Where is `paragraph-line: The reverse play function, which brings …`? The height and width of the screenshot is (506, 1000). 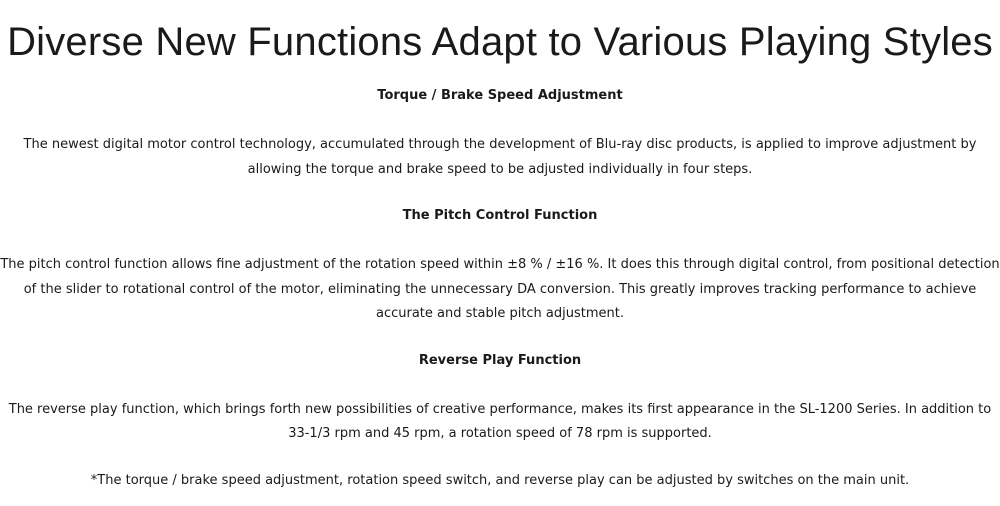
paragraph-line: The reverse play function, which brings … is located at coordinates (500, 409).